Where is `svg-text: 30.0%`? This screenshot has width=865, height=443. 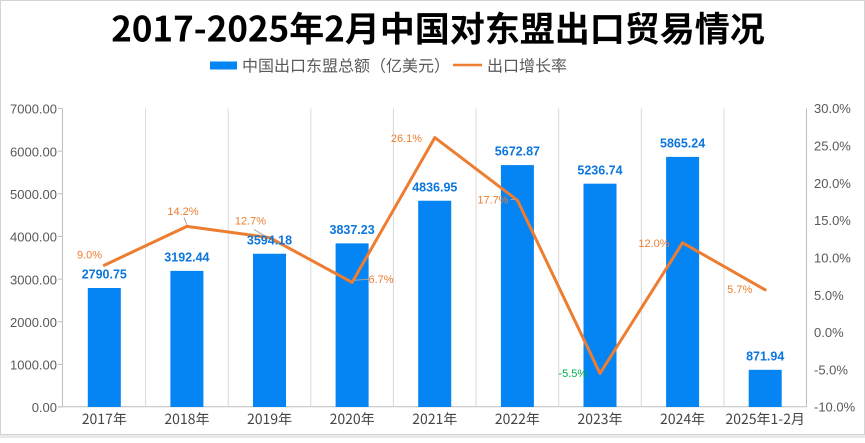
svg-text: 30.0% is located at coordinates (832, 108).